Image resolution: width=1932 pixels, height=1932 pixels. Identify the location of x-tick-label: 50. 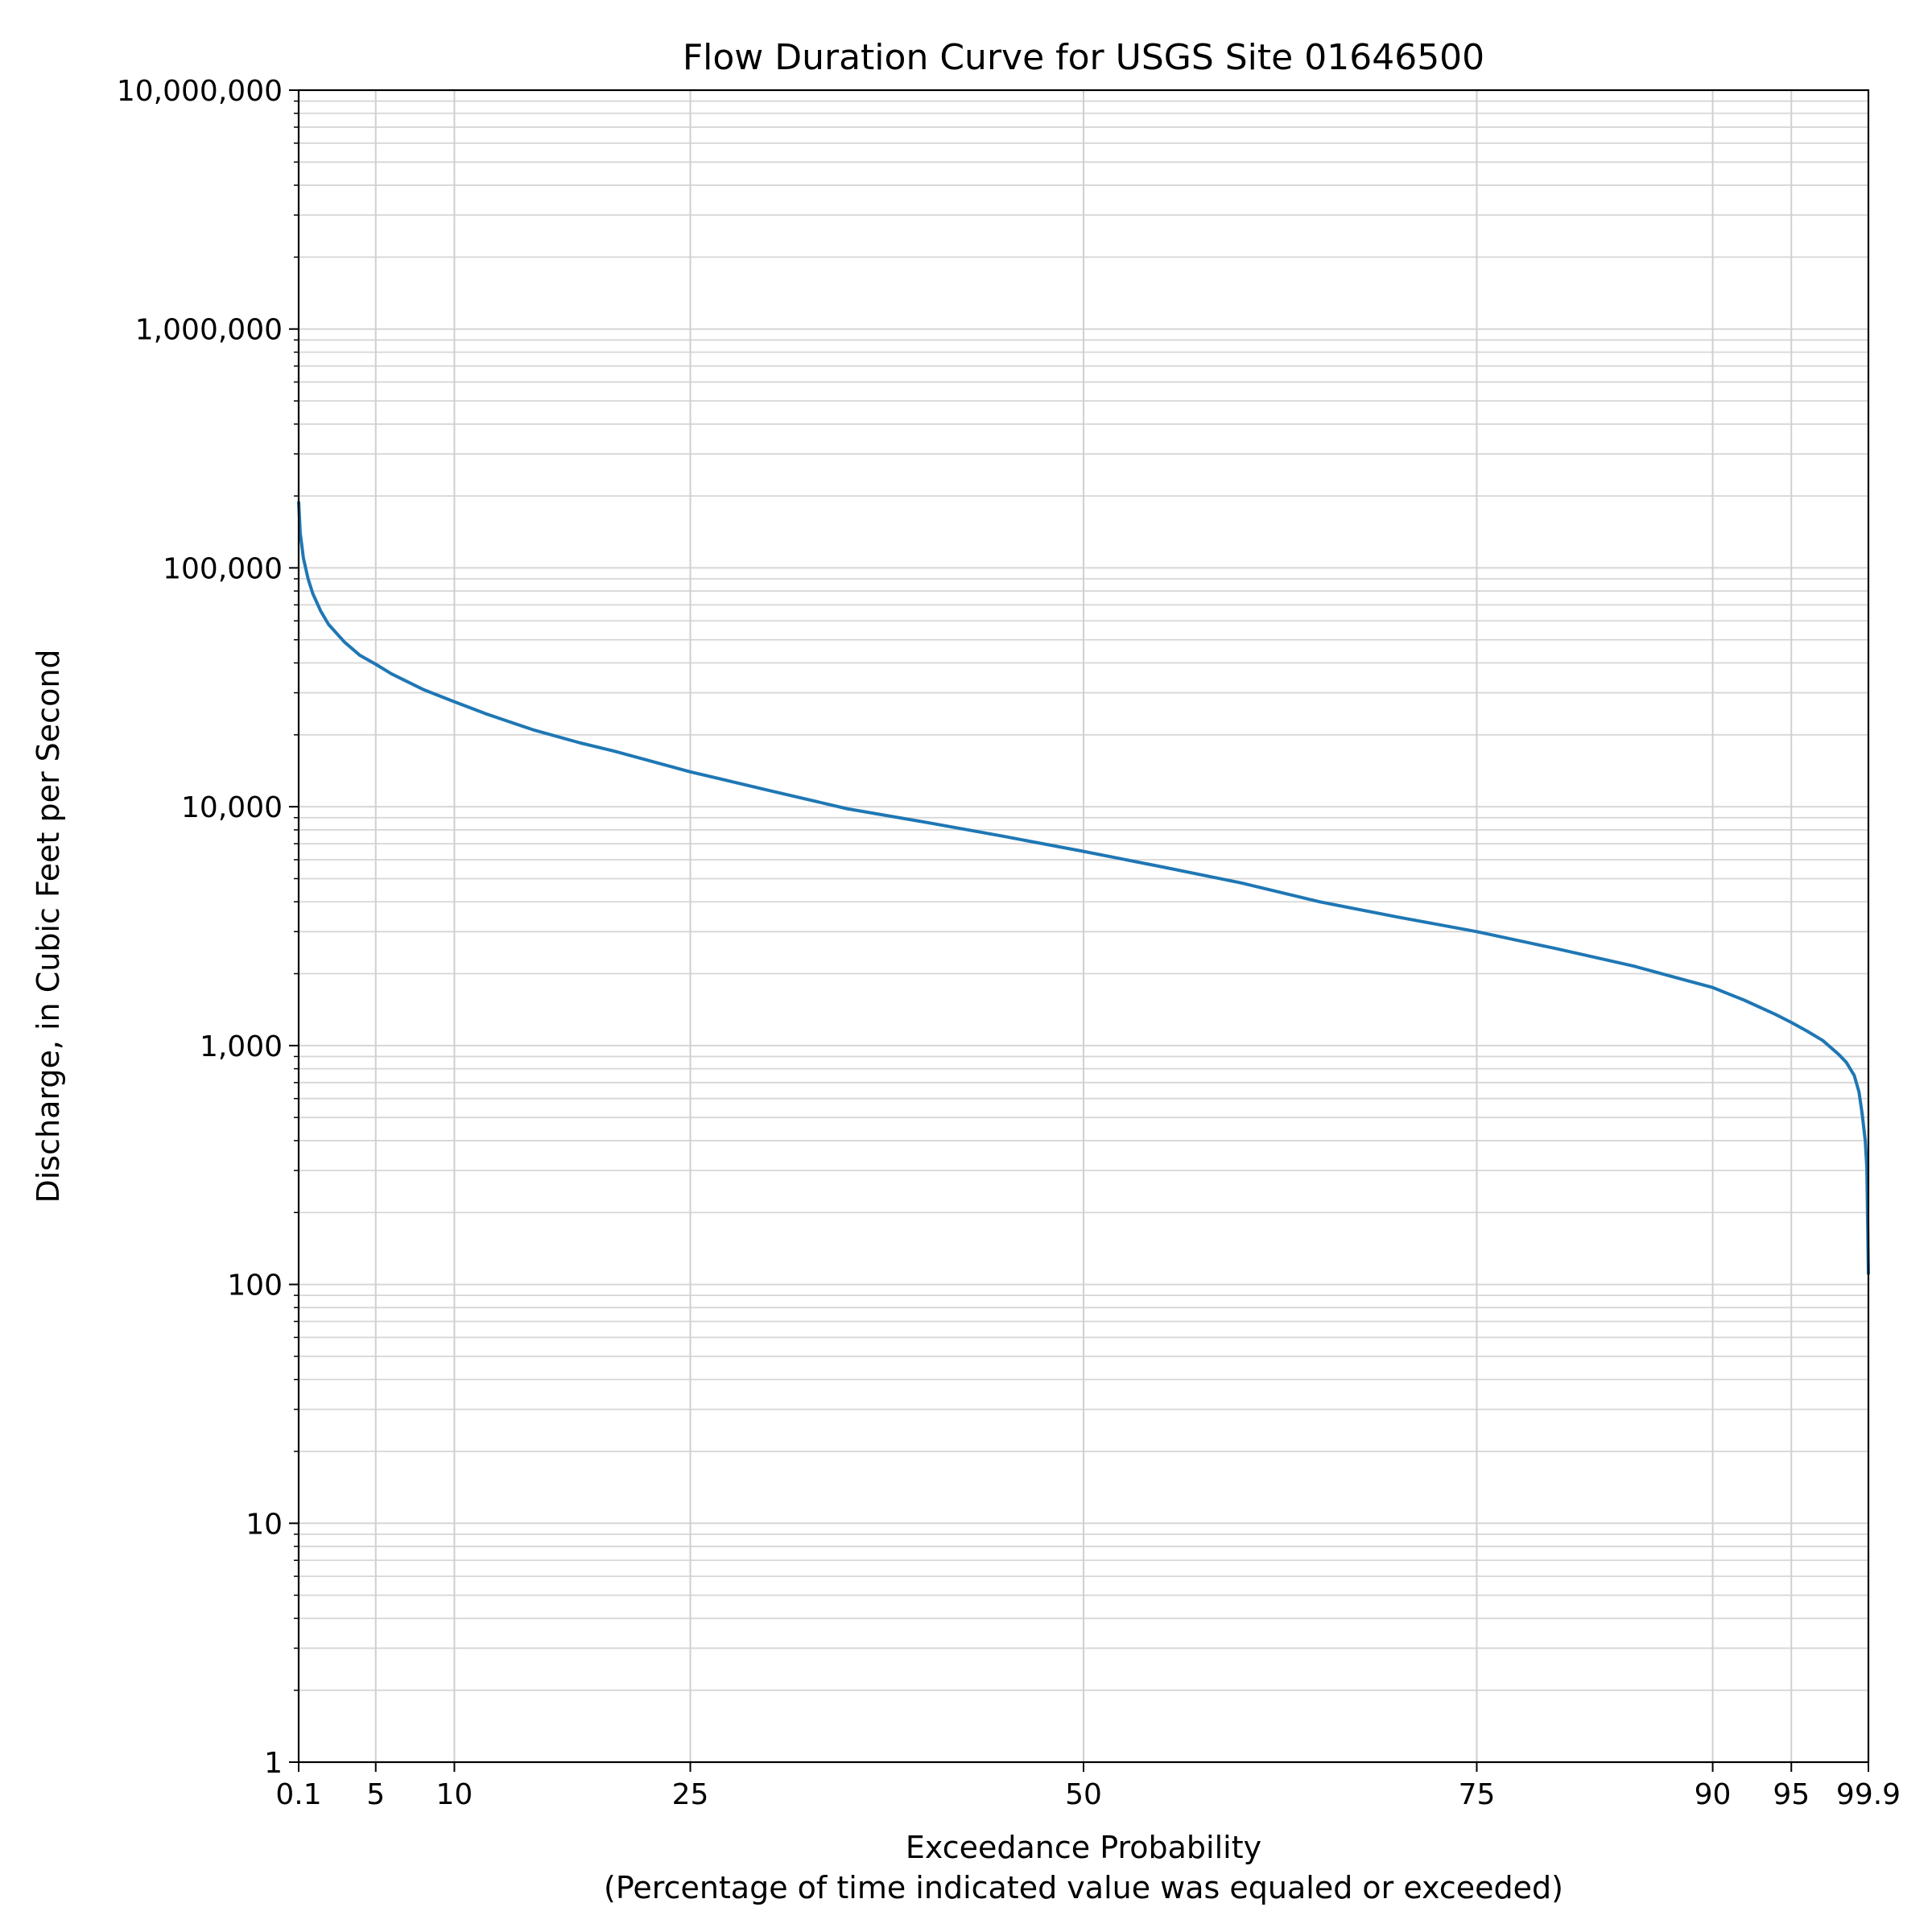
(1083, 1794).